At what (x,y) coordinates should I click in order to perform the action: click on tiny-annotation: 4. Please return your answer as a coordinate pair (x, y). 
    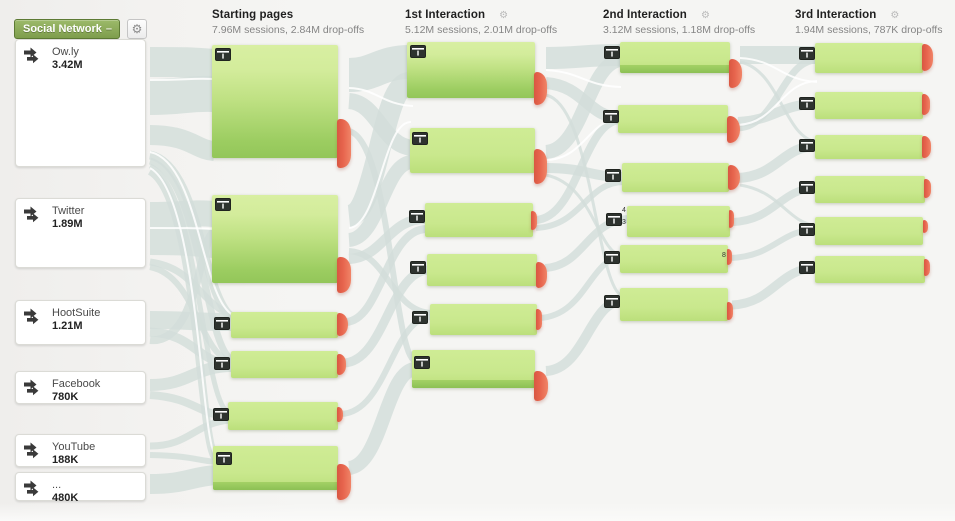
    Looking at the image, I should click on (624, 210).